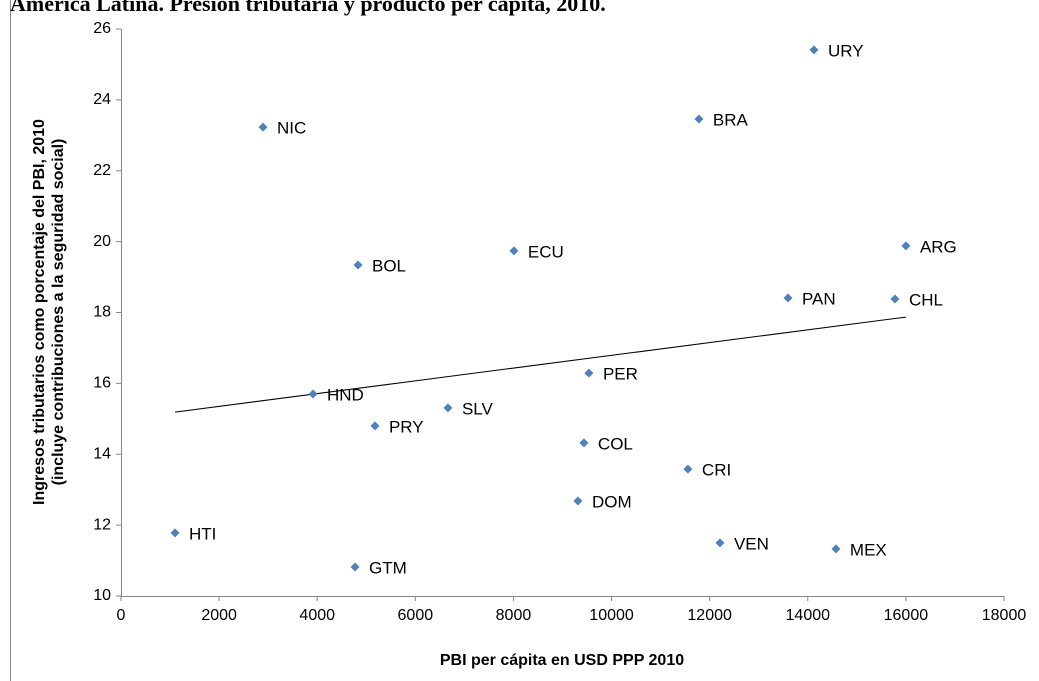 This screenshot has height=681, width=1039. I want to click on point-label: VEN, so click(751, 543).